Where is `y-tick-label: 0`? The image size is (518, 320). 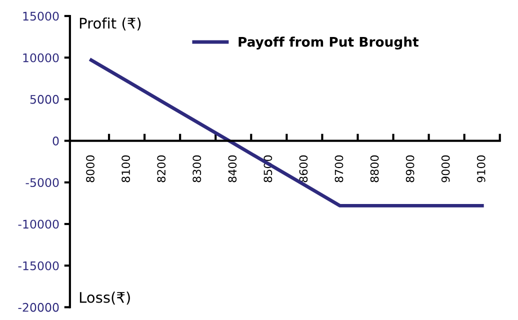 y-tick-label: 0 is located at coordinates (55, 141).